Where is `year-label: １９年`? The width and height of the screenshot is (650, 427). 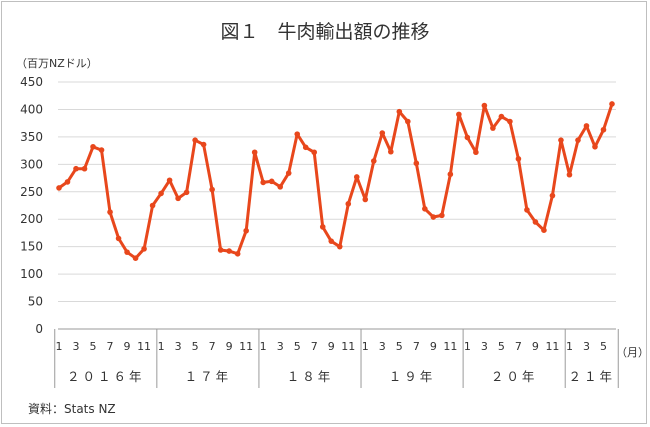 year-label: １９年 is located at coordinates (412, 376).